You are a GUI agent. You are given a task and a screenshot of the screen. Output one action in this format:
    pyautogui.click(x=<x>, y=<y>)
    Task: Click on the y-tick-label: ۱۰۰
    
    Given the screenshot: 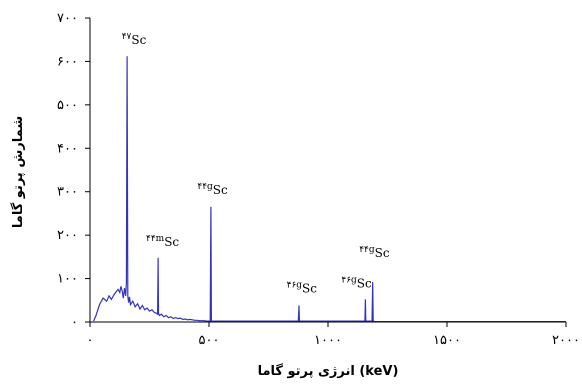 What is the action you would take?
    pyautogui.click(x=67, y=279)
    